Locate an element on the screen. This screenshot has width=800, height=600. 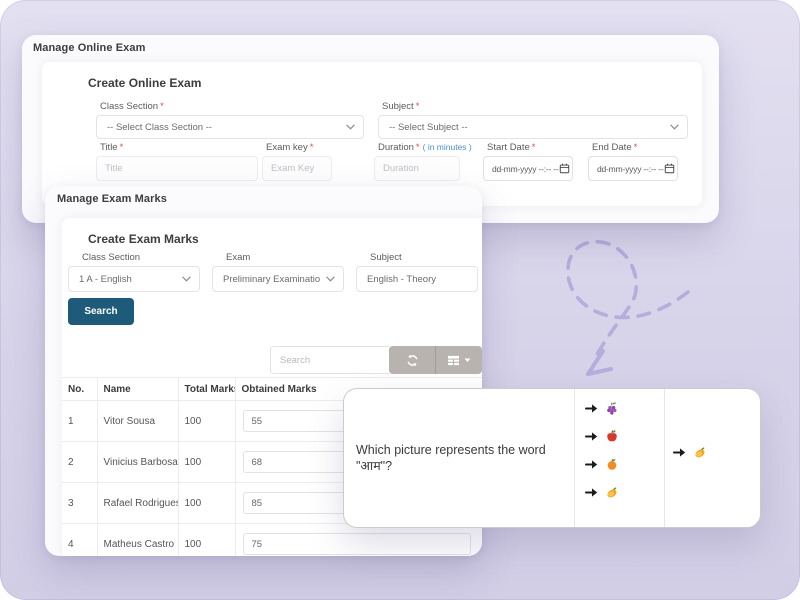
option-row-apple is located at coordinates (602, 436).